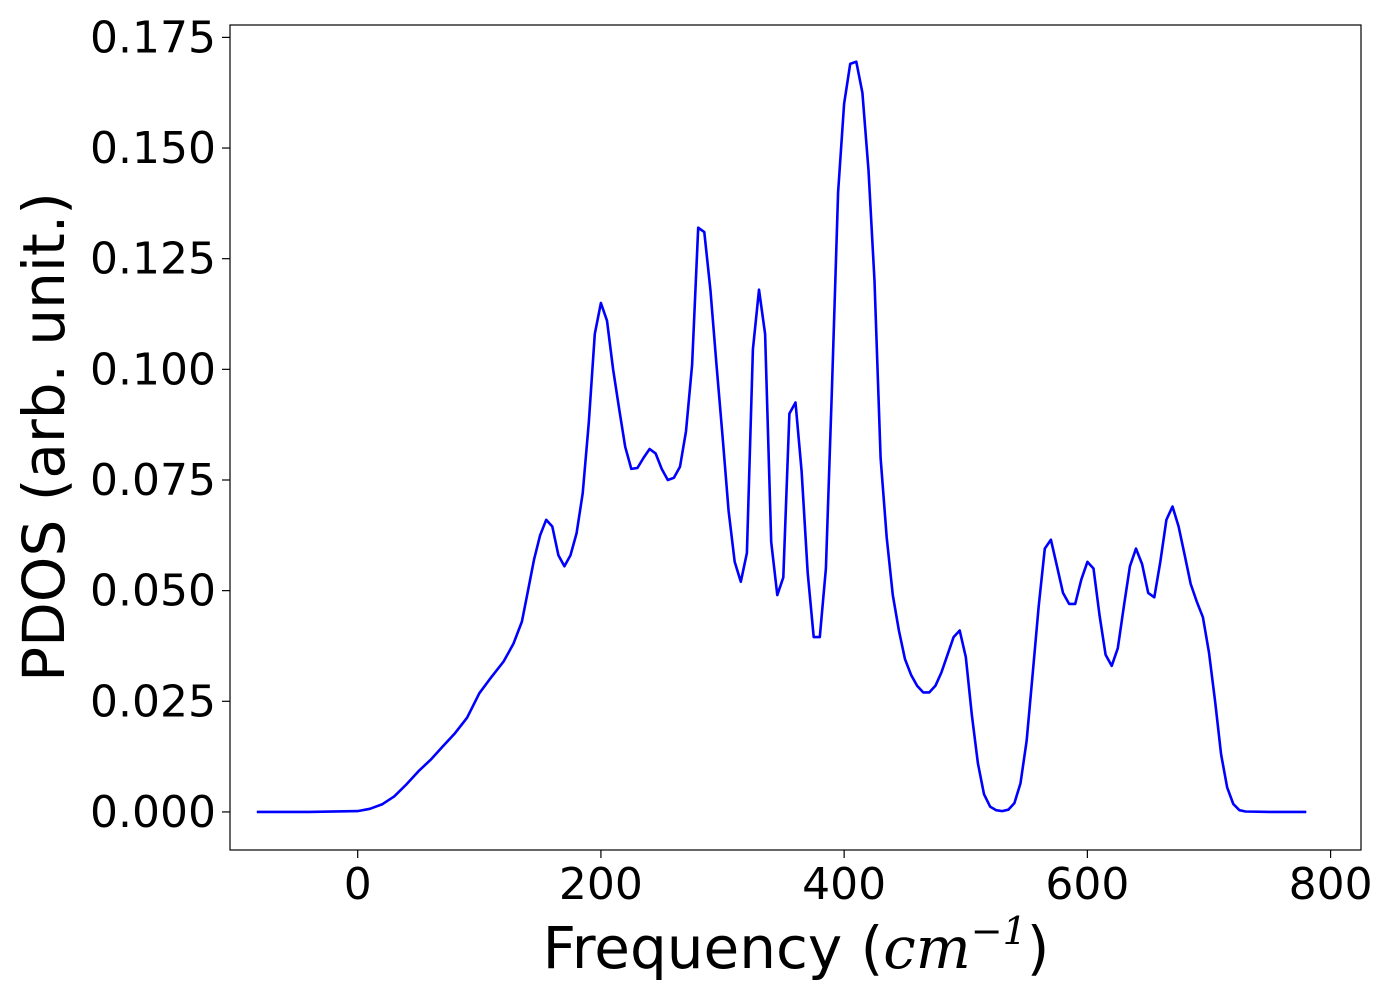 This screenshot has width=1400, height=1000. What do you see at coordinates (601, 884) in the screenshot?
I see `x-tick-label: 200` at bounding box center [601, 884].